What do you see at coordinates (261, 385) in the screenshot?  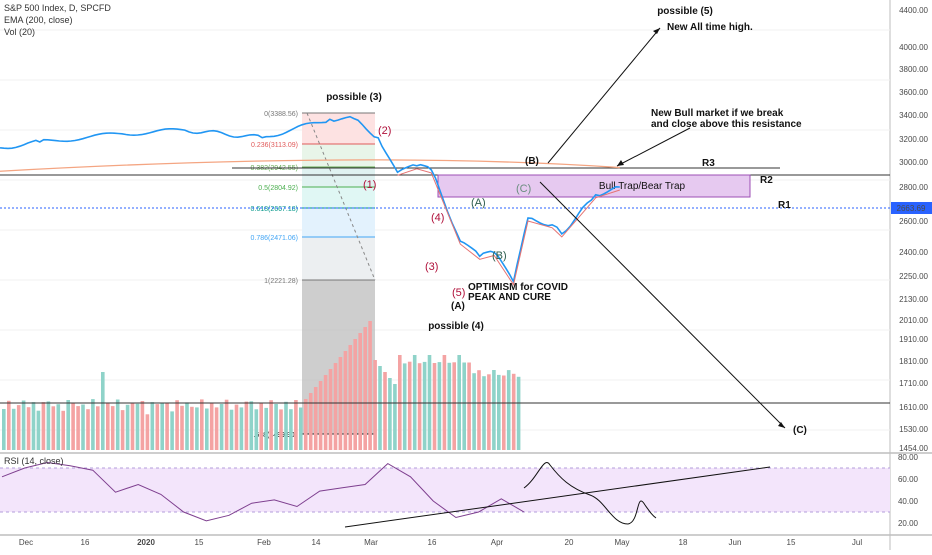 I see `volume-bars` at bounding box center [261, 385].